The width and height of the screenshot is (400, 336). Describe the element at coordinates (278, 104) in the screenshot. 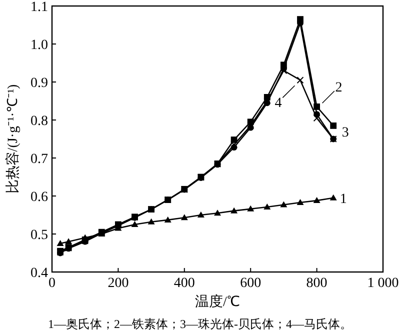

I see `annotation: 4` at that location.